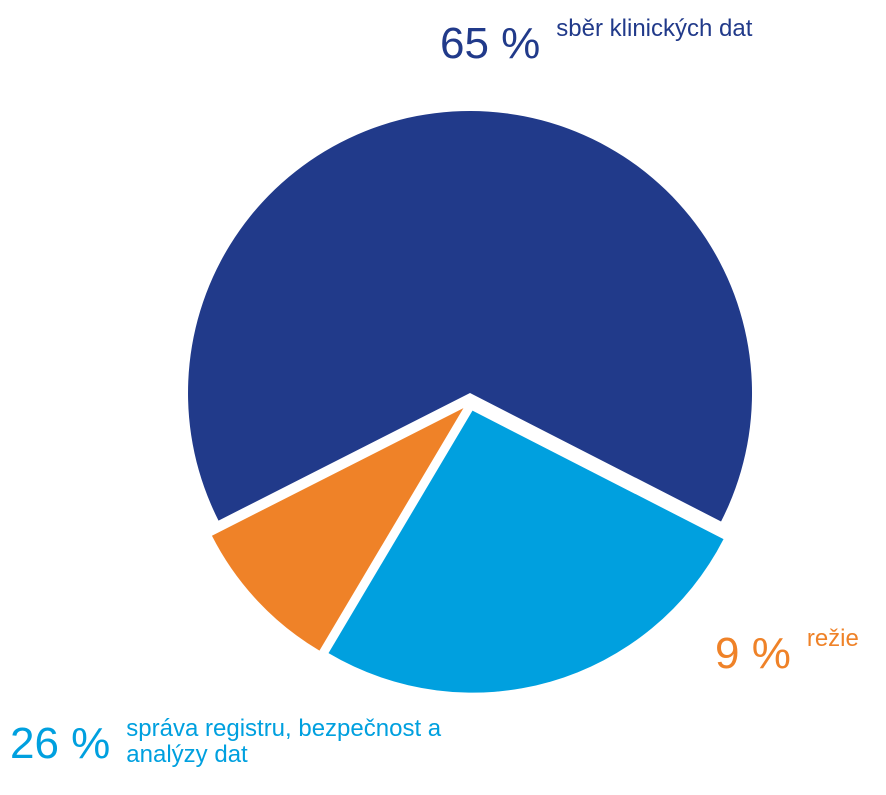  What do you see at coordinates (753, 653) in the screenshot?
I see `value-label: 9 %` at bounding box center [753, 653].